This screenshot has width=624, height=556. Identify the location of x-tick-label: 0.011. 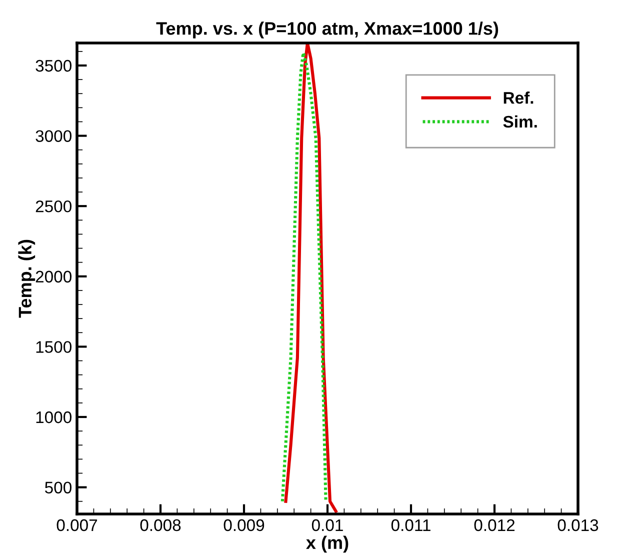
(410, 525).